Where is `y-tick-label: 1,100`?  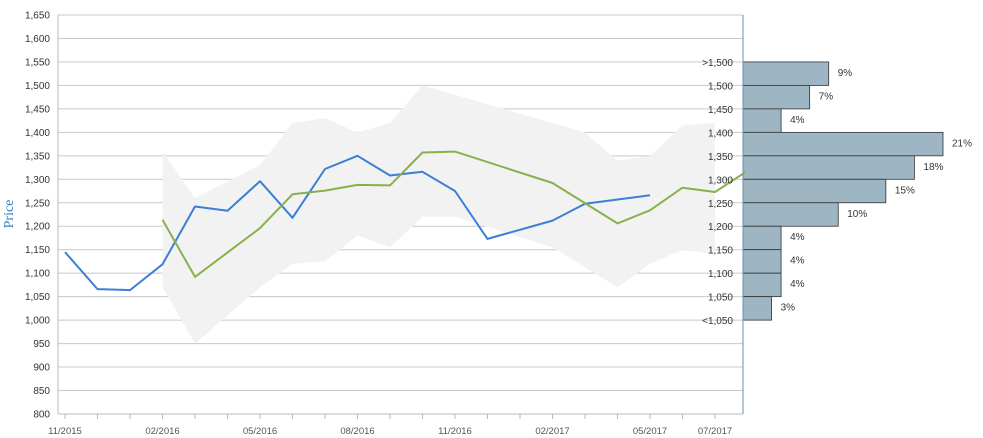 y-tick-label: 1,100 is located at coordinates (37, 274).